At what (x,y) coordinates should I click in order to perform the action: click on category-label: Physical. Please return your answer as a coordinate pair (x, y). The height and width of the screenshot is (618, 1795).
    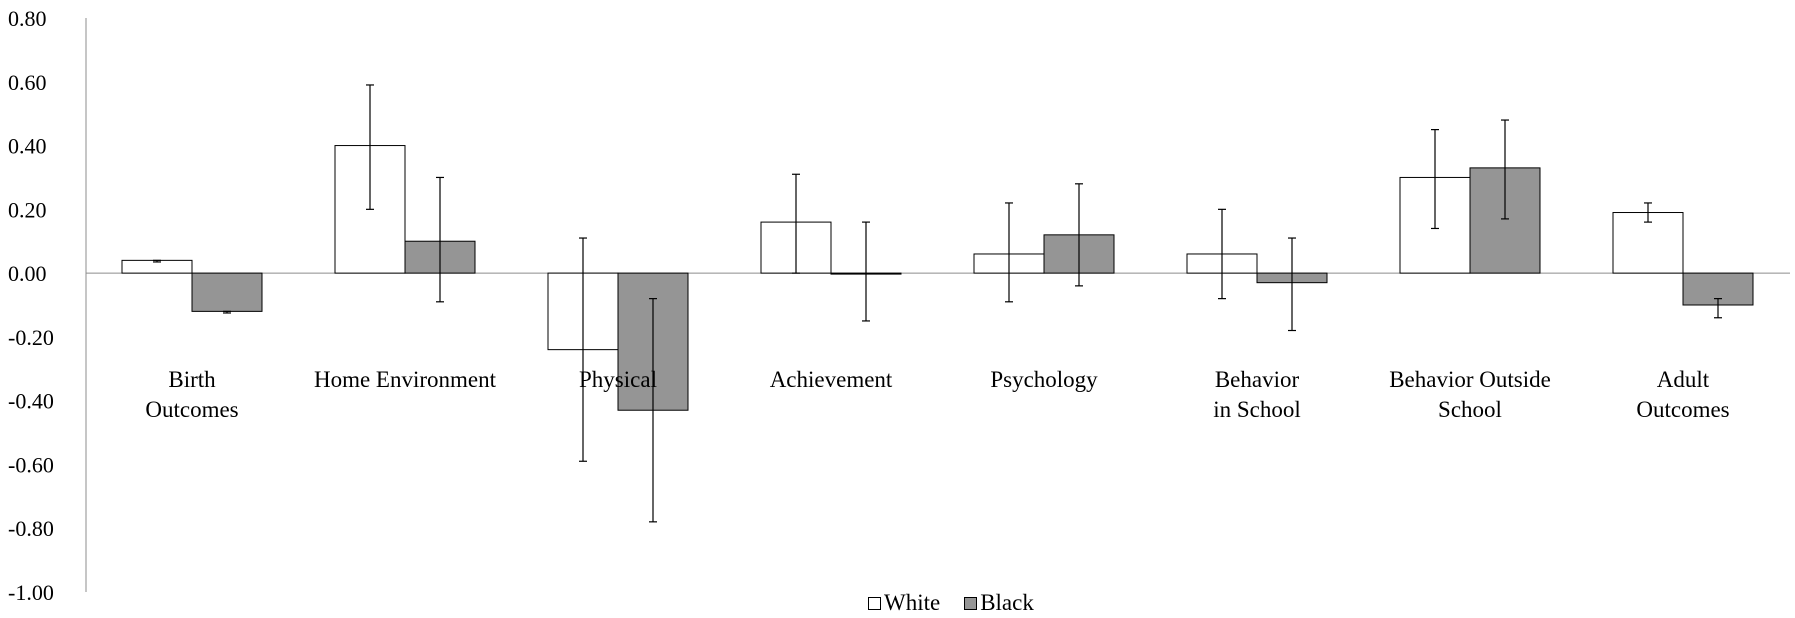
    Looking at the image, I should click on (618, 379).